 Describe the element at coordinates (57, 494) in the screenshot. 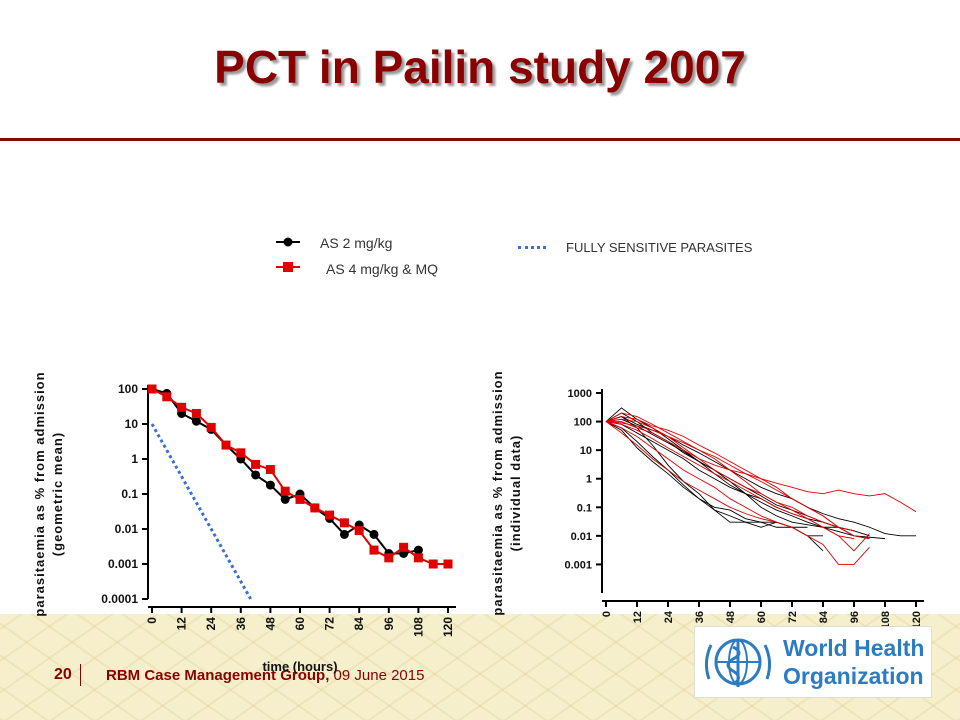

I see `y-axis-label-line2: (geometric mean)` at that location.